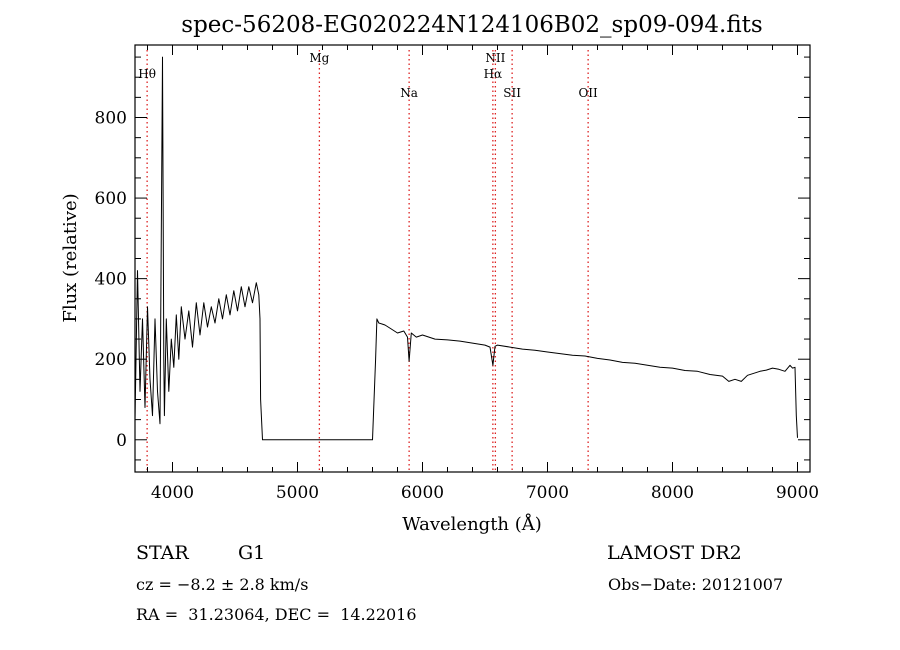 The width and height of the screenshot is (900, 650). I want to click on line-marker-label: Hθ, so click(147, 74).